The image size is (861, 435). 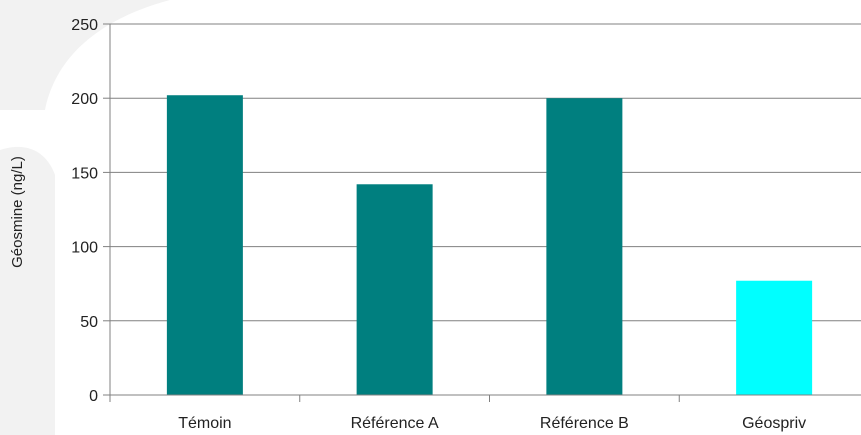 I want to click on y-tick-labels: 0 50 100 150 200 250, so click(x=84, y=211).